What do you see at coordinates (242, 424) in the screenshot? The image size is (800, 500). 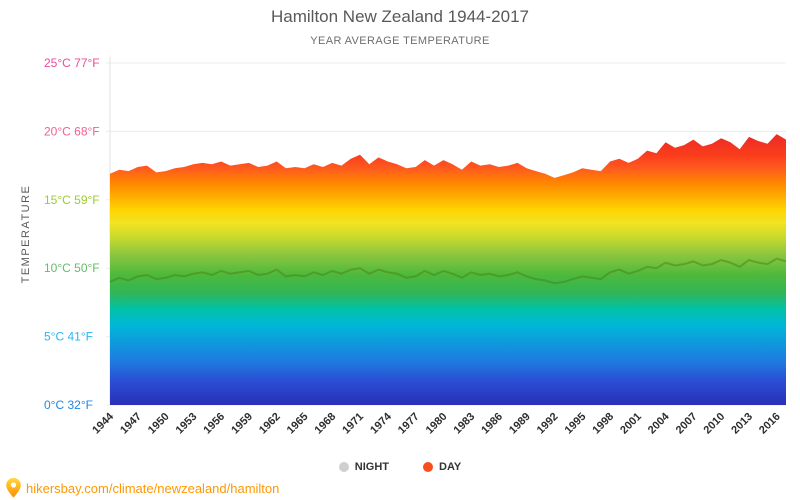 I see `x-tick-label: 1959` at bounding box center [242, 424].